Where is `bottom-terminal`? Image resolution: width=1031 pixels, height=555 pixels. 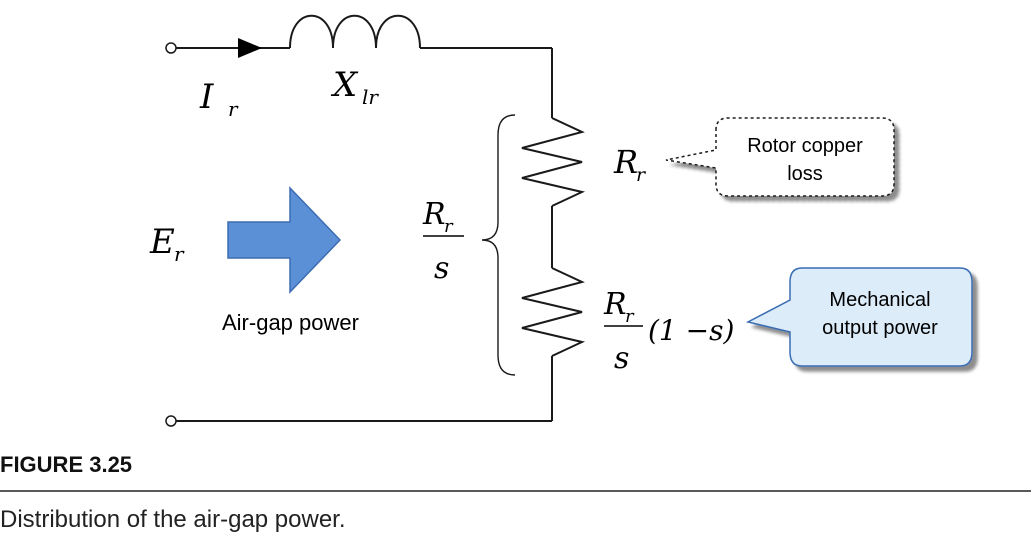
bottom-terminal is located at coordinates (171, 421).